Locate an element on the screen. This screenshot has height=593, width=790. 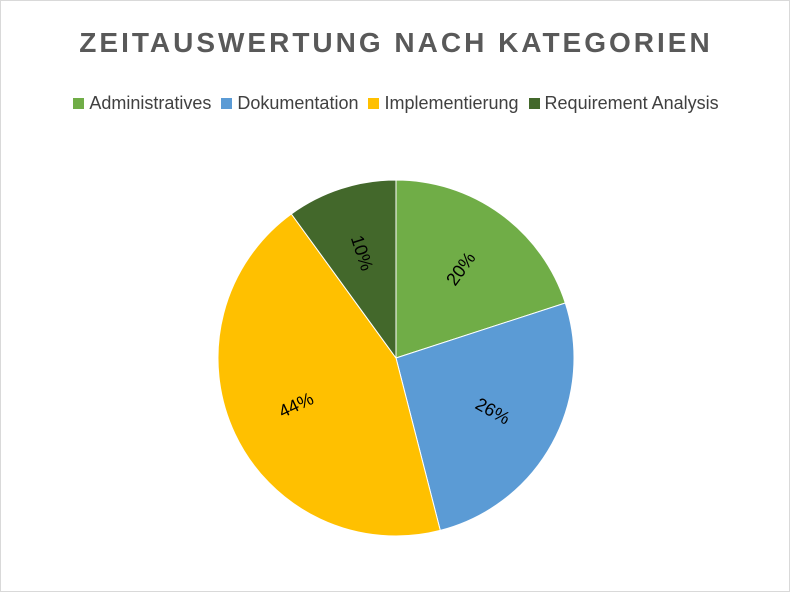
legend-item-requirement-analysis: Requirement Analysis is located at coordinates (623, 103).